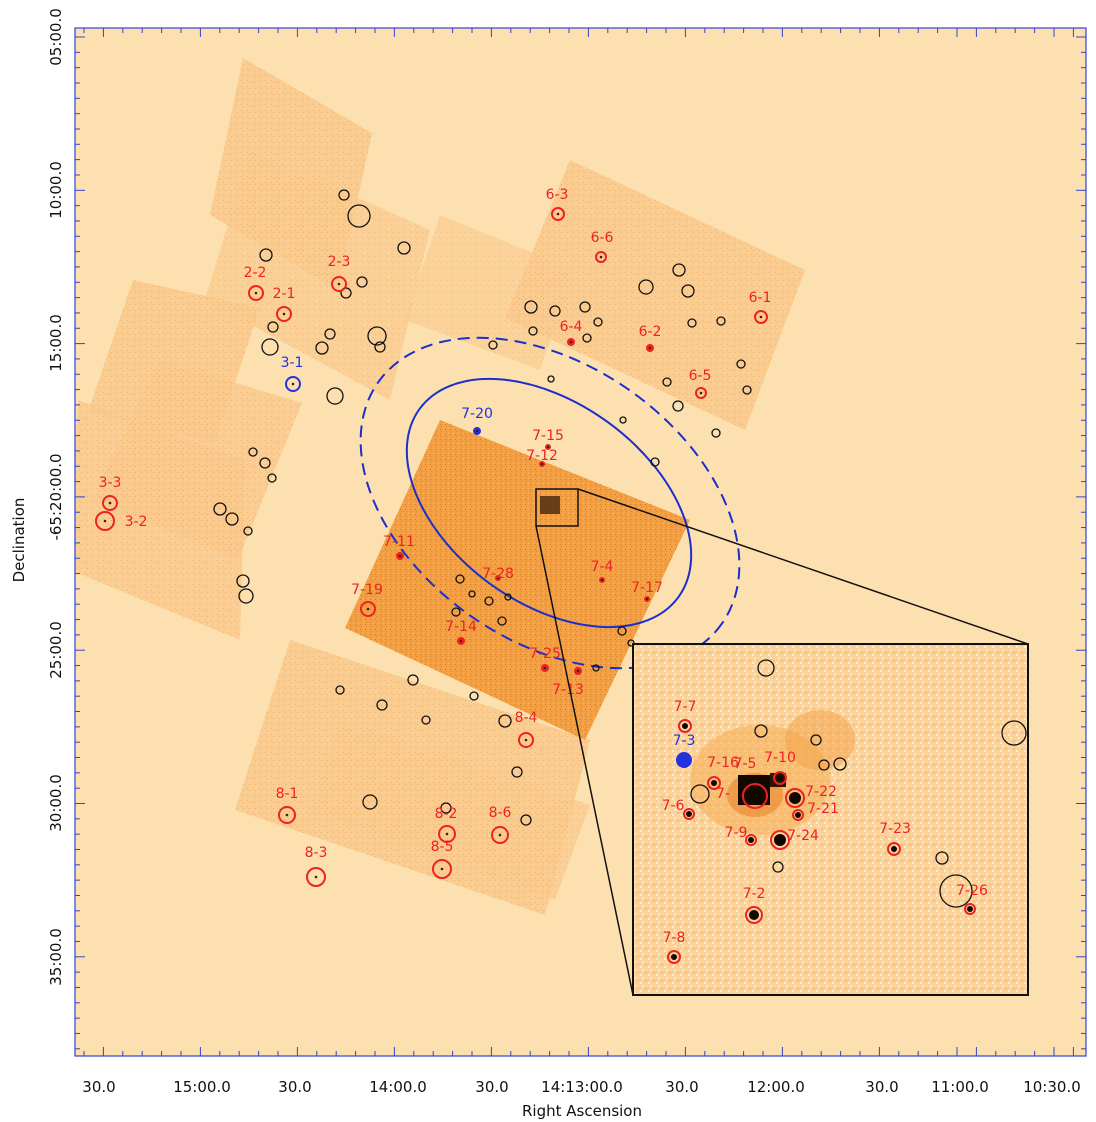  What do you see at coordinates (442, 847) in the screenshot?
I see `source-label: 8-5` at bounding box center [442, 847].